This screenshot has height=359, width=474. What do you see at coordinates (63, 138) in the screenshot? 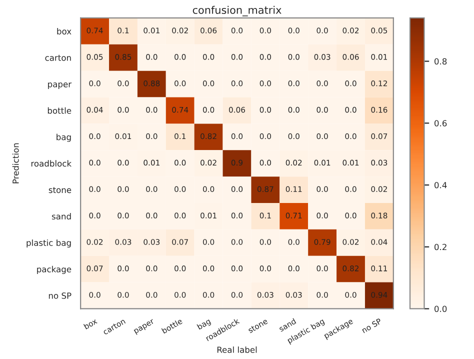
I see `y-tick-label: bag` at bounding box center [63, 138].